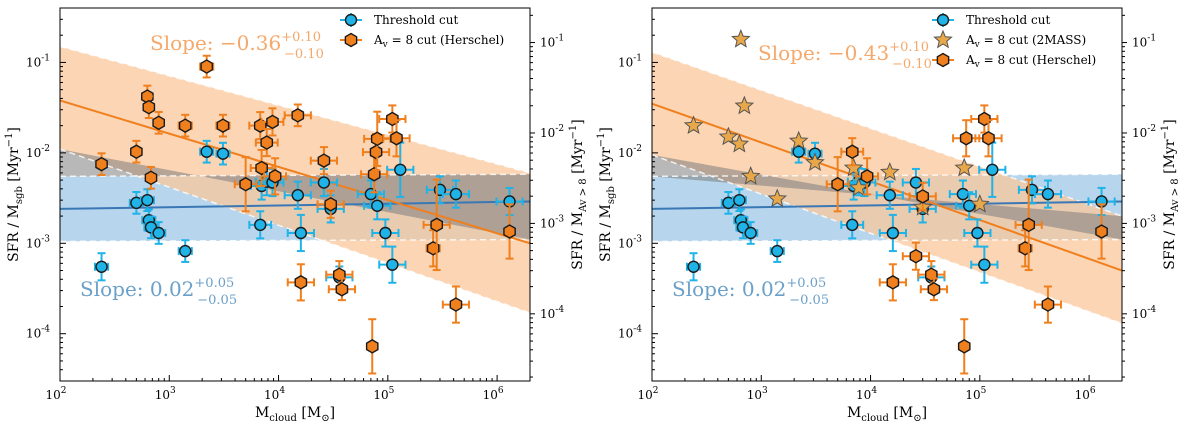 The height and width of the screenshot is (425, 1200). Describe the element at coordinates (630, 242) in the screenshot. I see `y-tick-label: 10-3` at that location.